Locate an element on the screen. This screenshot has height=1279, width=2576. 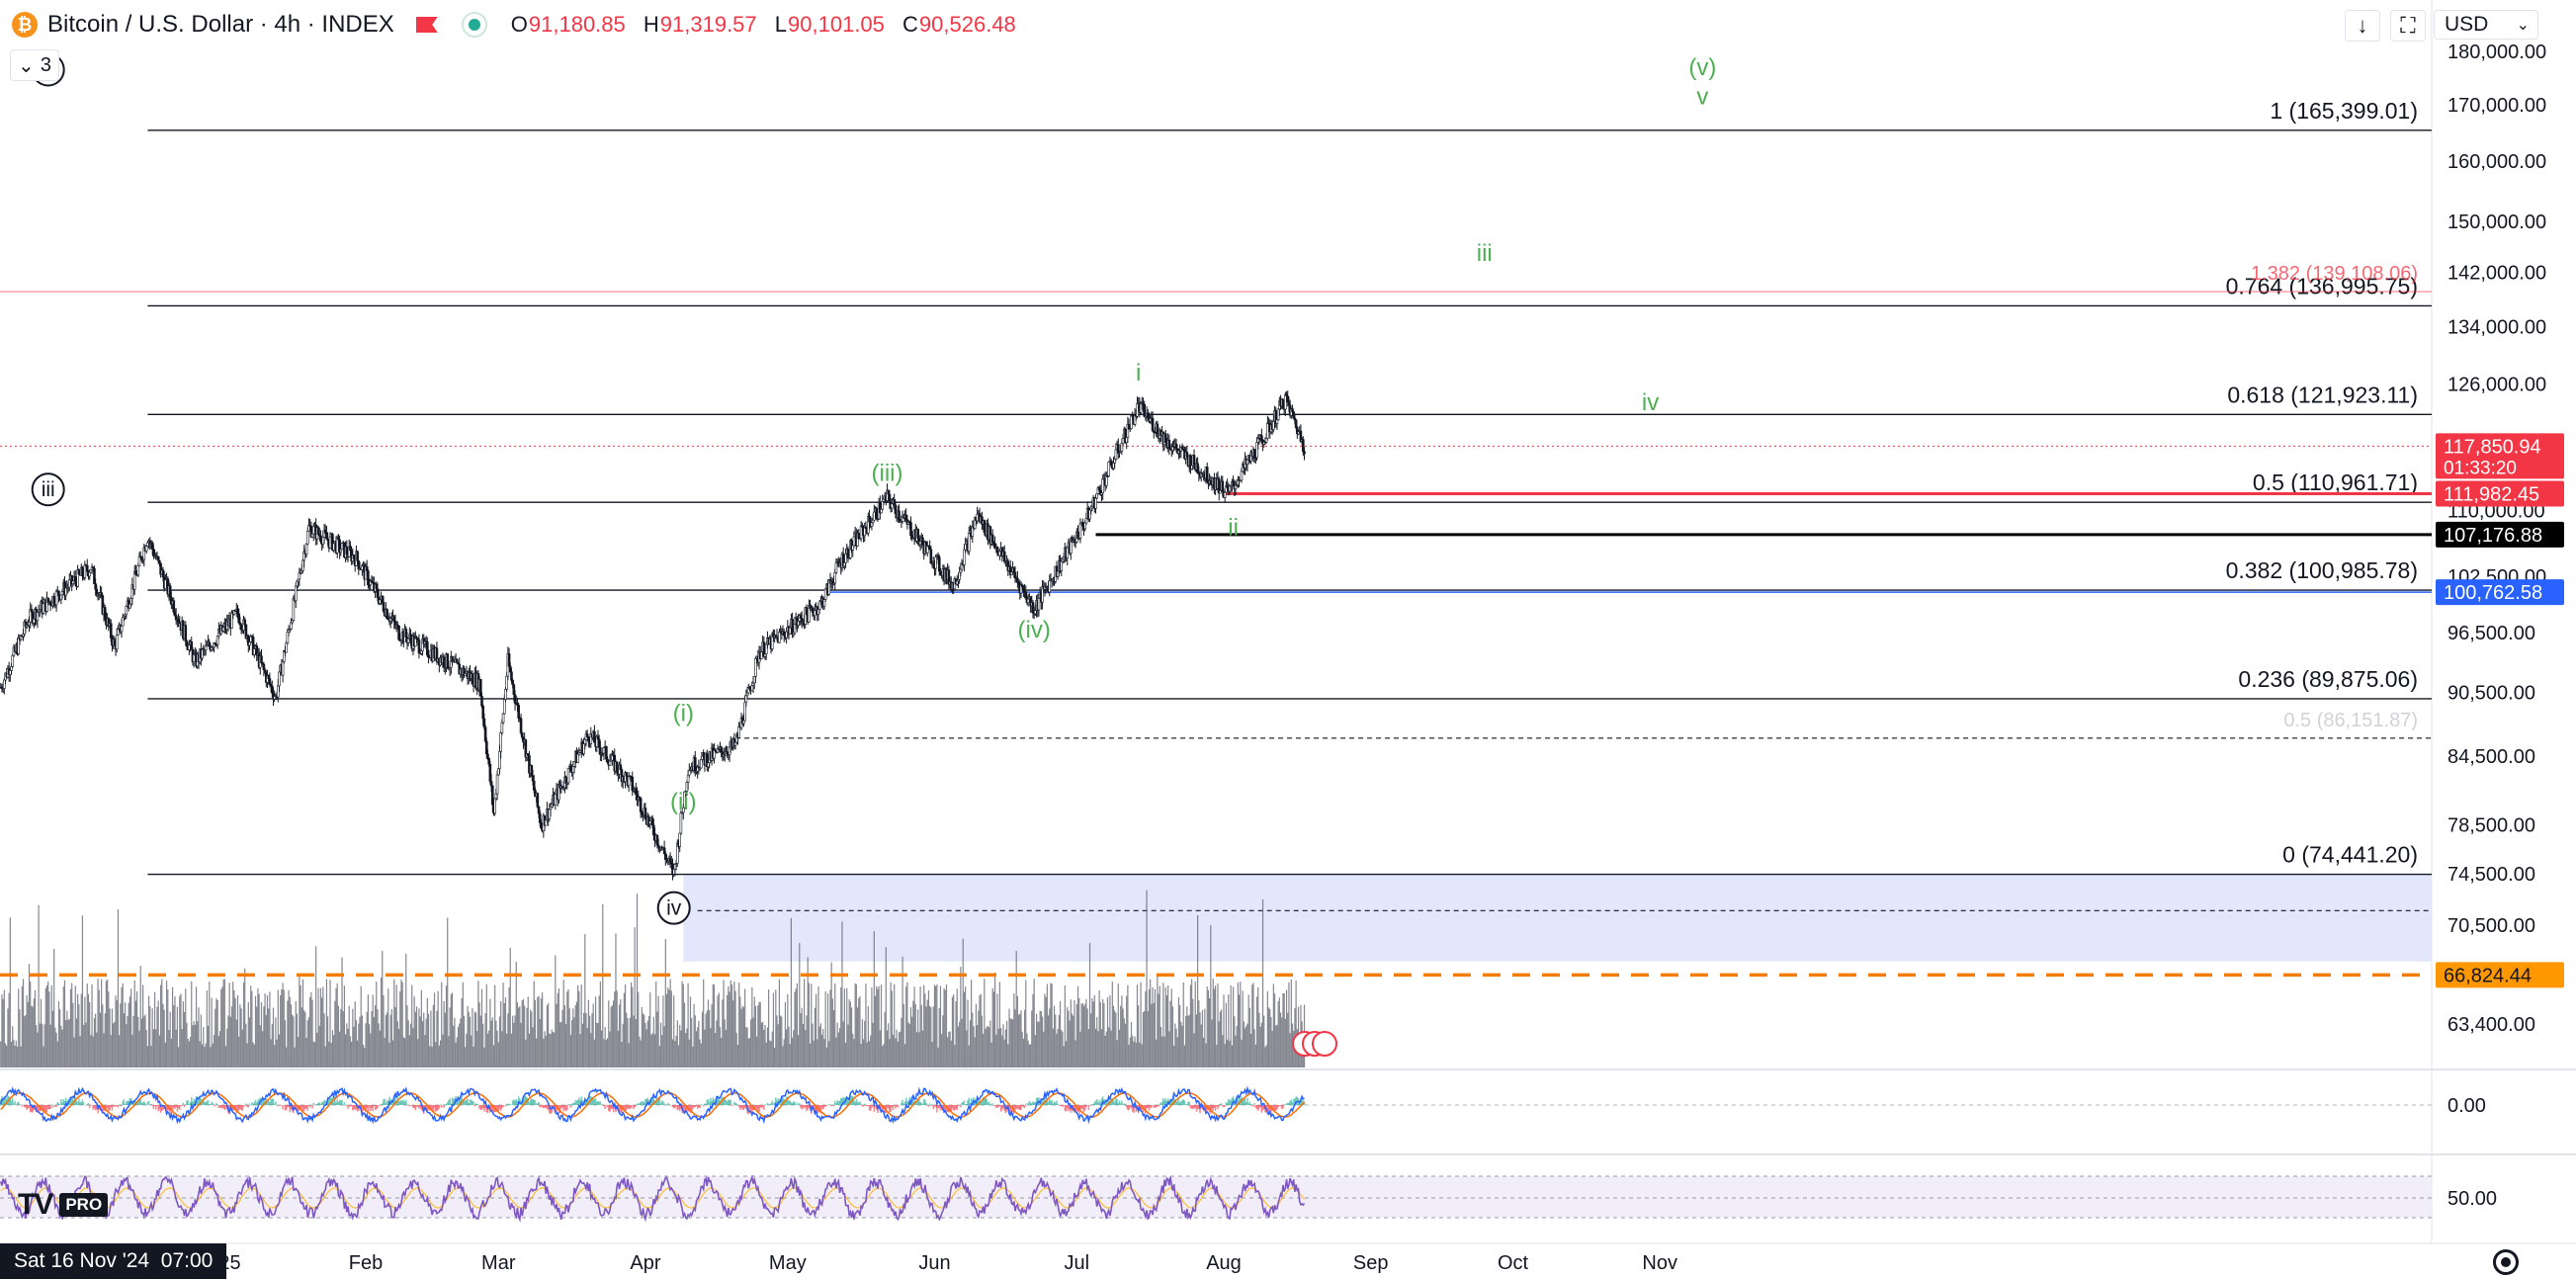
price-tag-label: 111,982.45 is located at coordinates (2491, 495).